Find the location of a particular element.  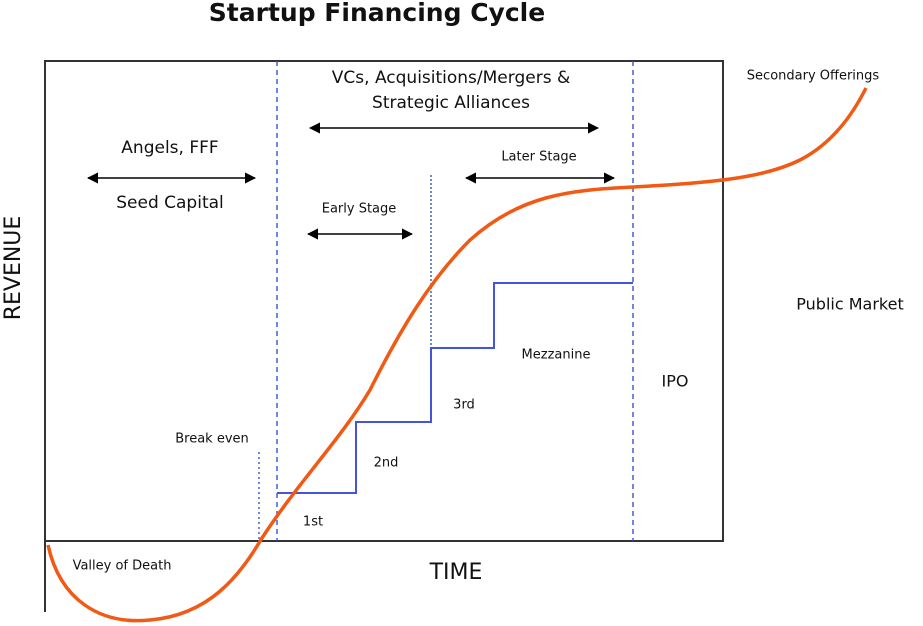

phase-label: VCs, Acquisitions/Mergers & is located at coordinates (451, 78).